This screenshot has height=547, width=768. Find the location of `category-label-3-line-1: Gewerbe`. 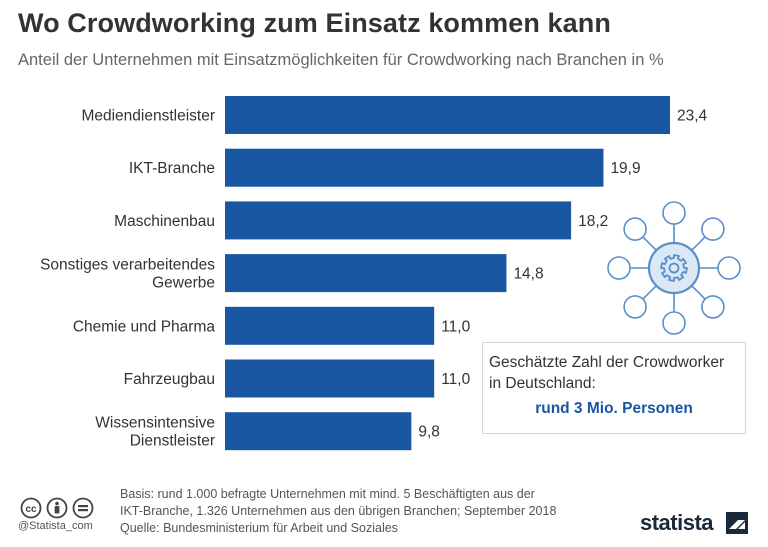

category-label-3-line-1: Gewerbe is located at coordinates (183, 283).